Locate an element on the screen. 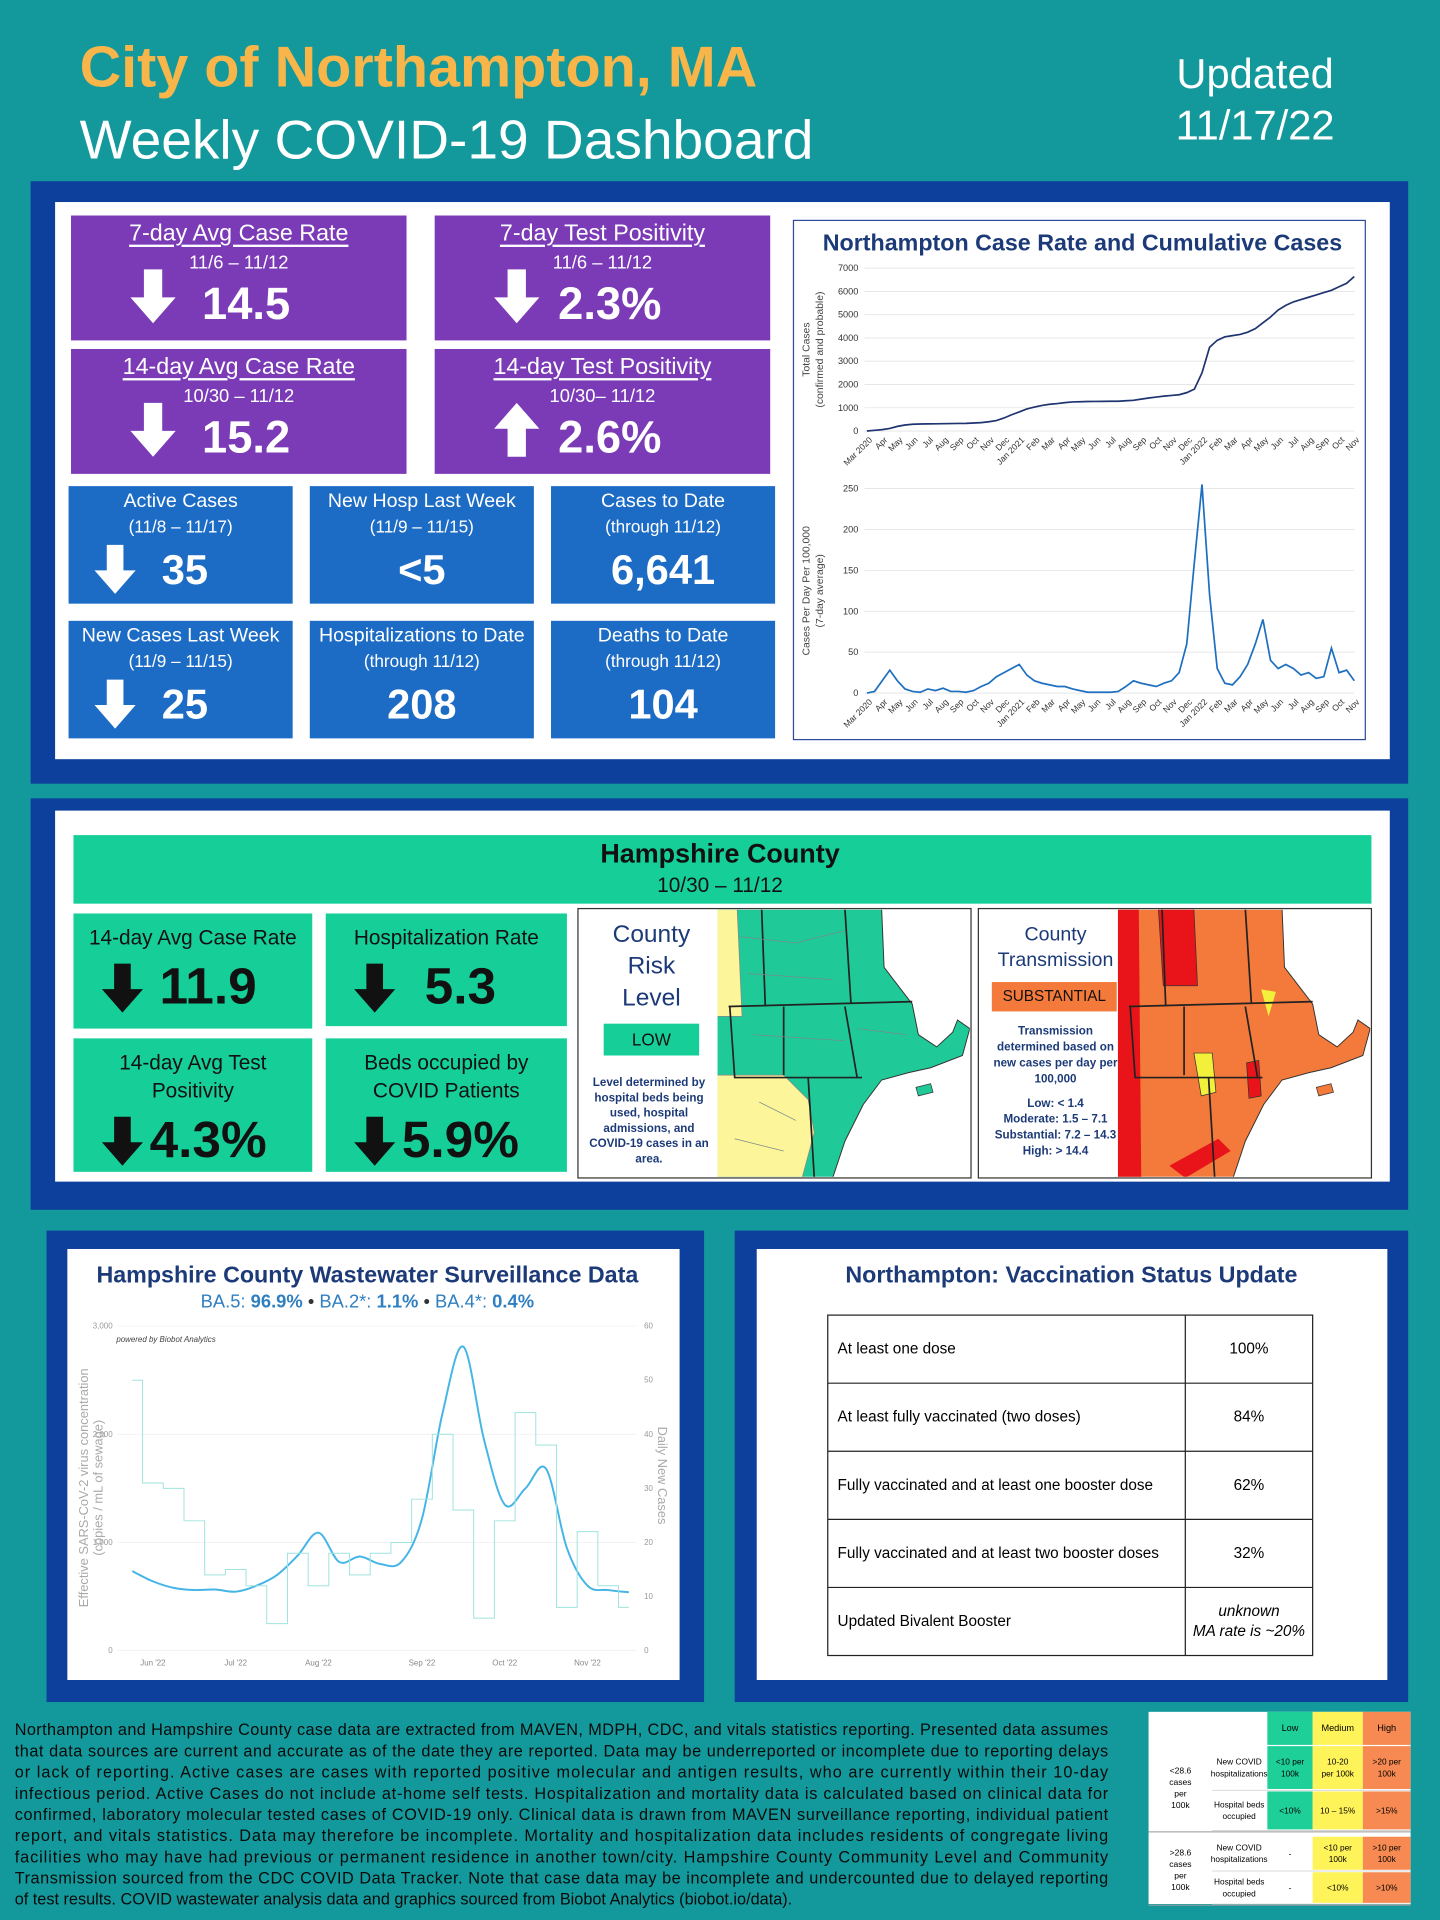  card-note: determined based on is located at coordinates (1055, 1046).